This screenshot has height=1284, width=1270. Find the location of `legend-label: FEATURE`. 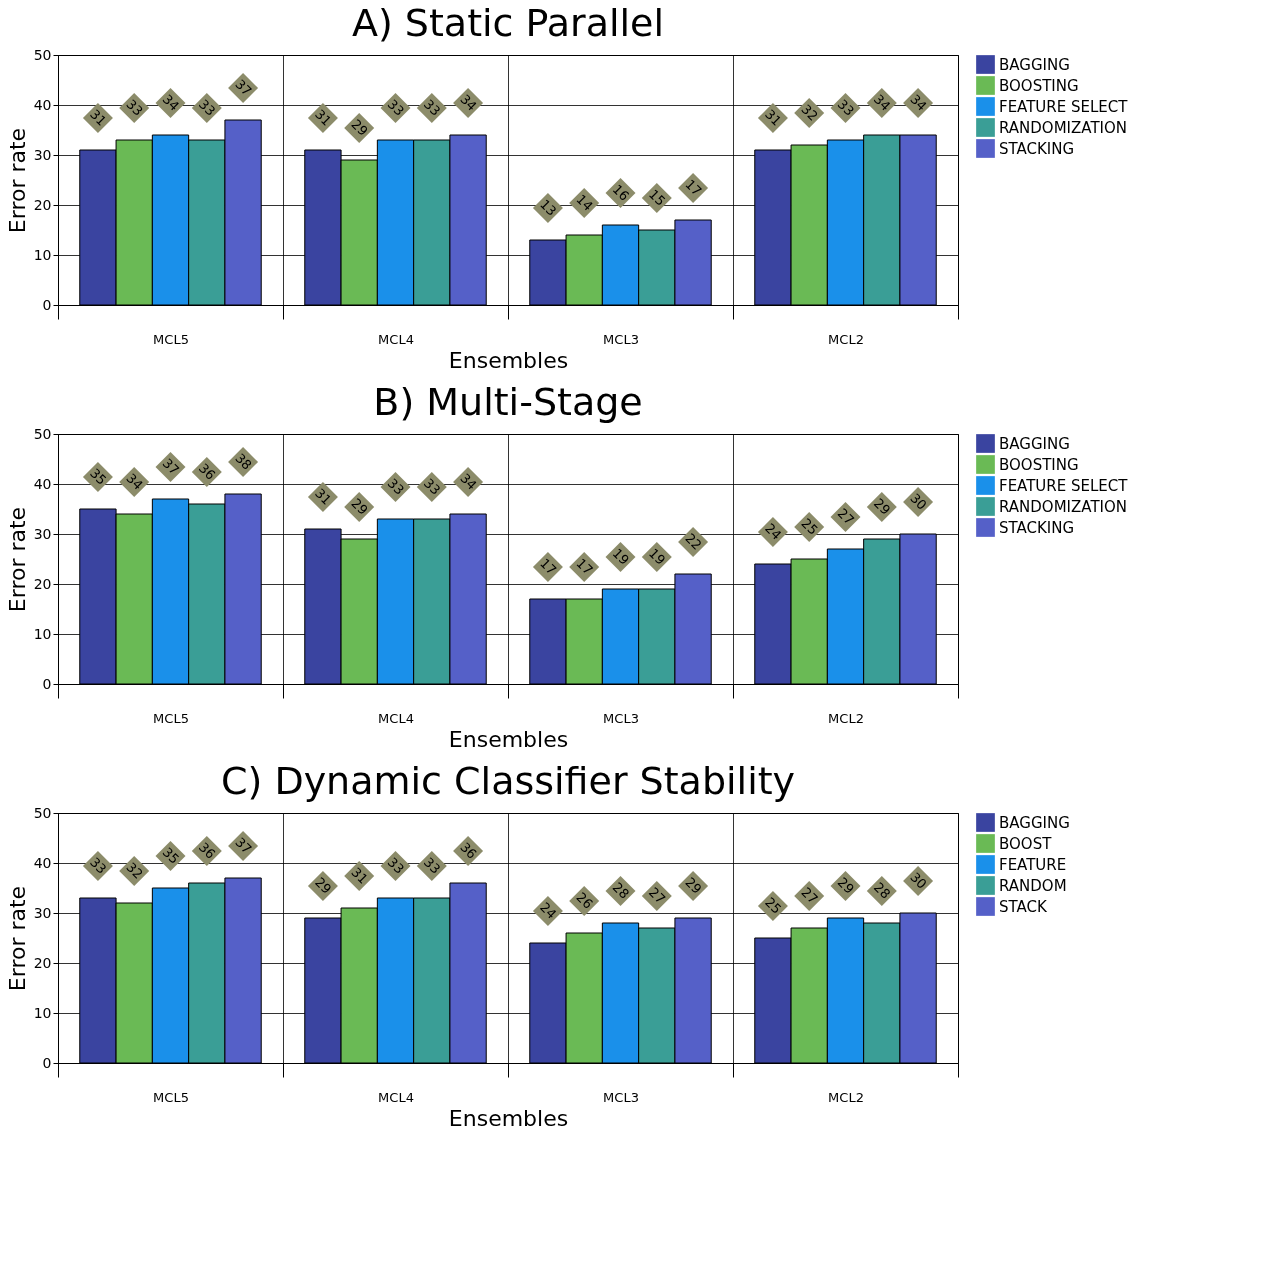

legend-label: FEATURE is located at coordinates (1033, 864).